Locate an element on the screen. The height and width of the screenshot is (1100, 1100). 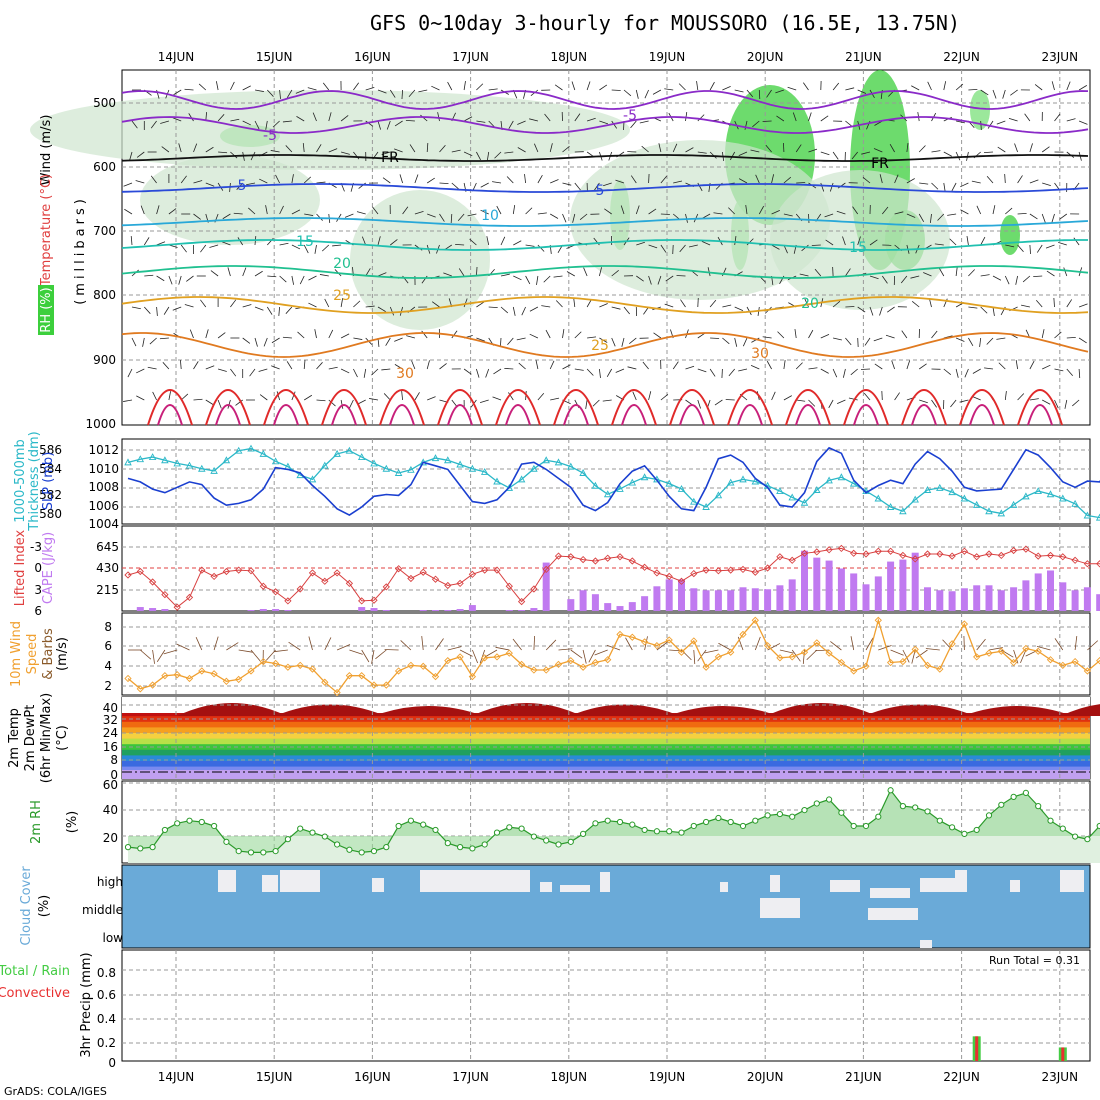
precip-label-b: Convective is located at coordinates (35, 993).